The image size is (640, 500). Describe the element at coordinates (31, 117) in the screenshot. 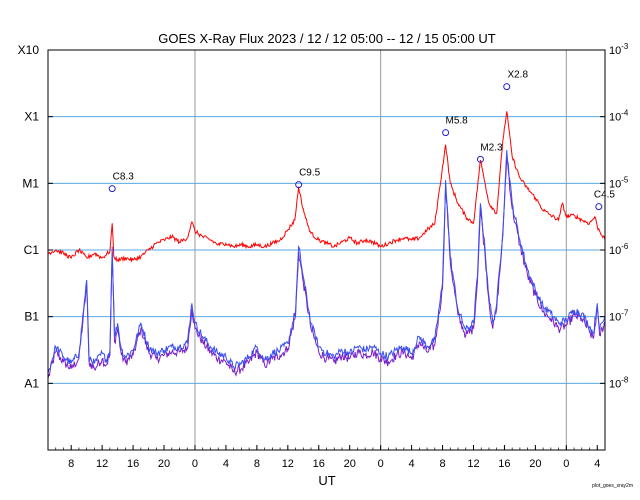

I see `left-tick-x1: X1` at that location.